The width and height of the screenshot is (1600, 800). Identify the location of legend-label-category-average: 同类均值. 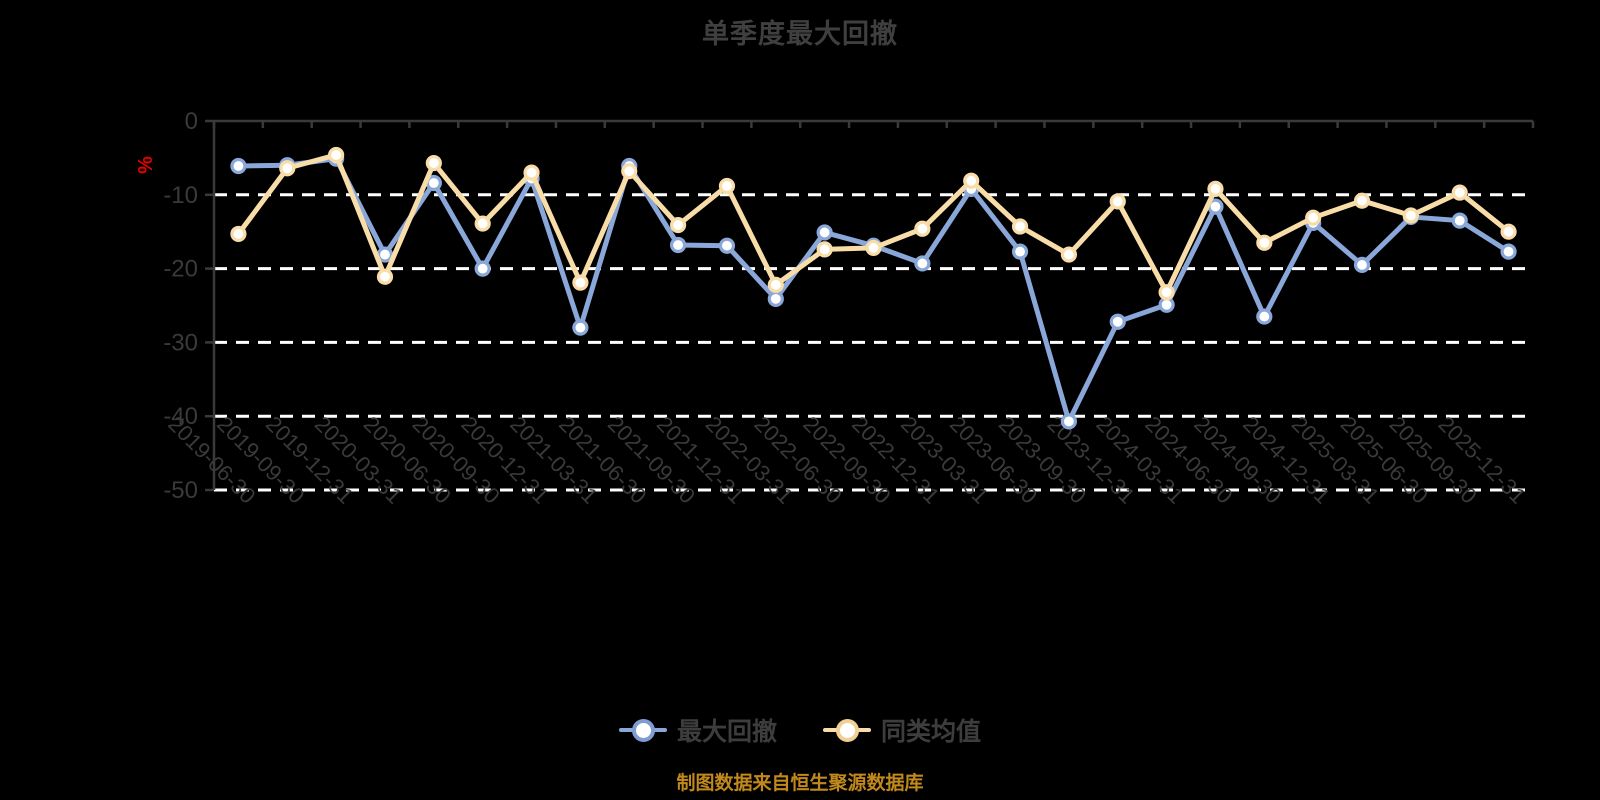
(931, 732).